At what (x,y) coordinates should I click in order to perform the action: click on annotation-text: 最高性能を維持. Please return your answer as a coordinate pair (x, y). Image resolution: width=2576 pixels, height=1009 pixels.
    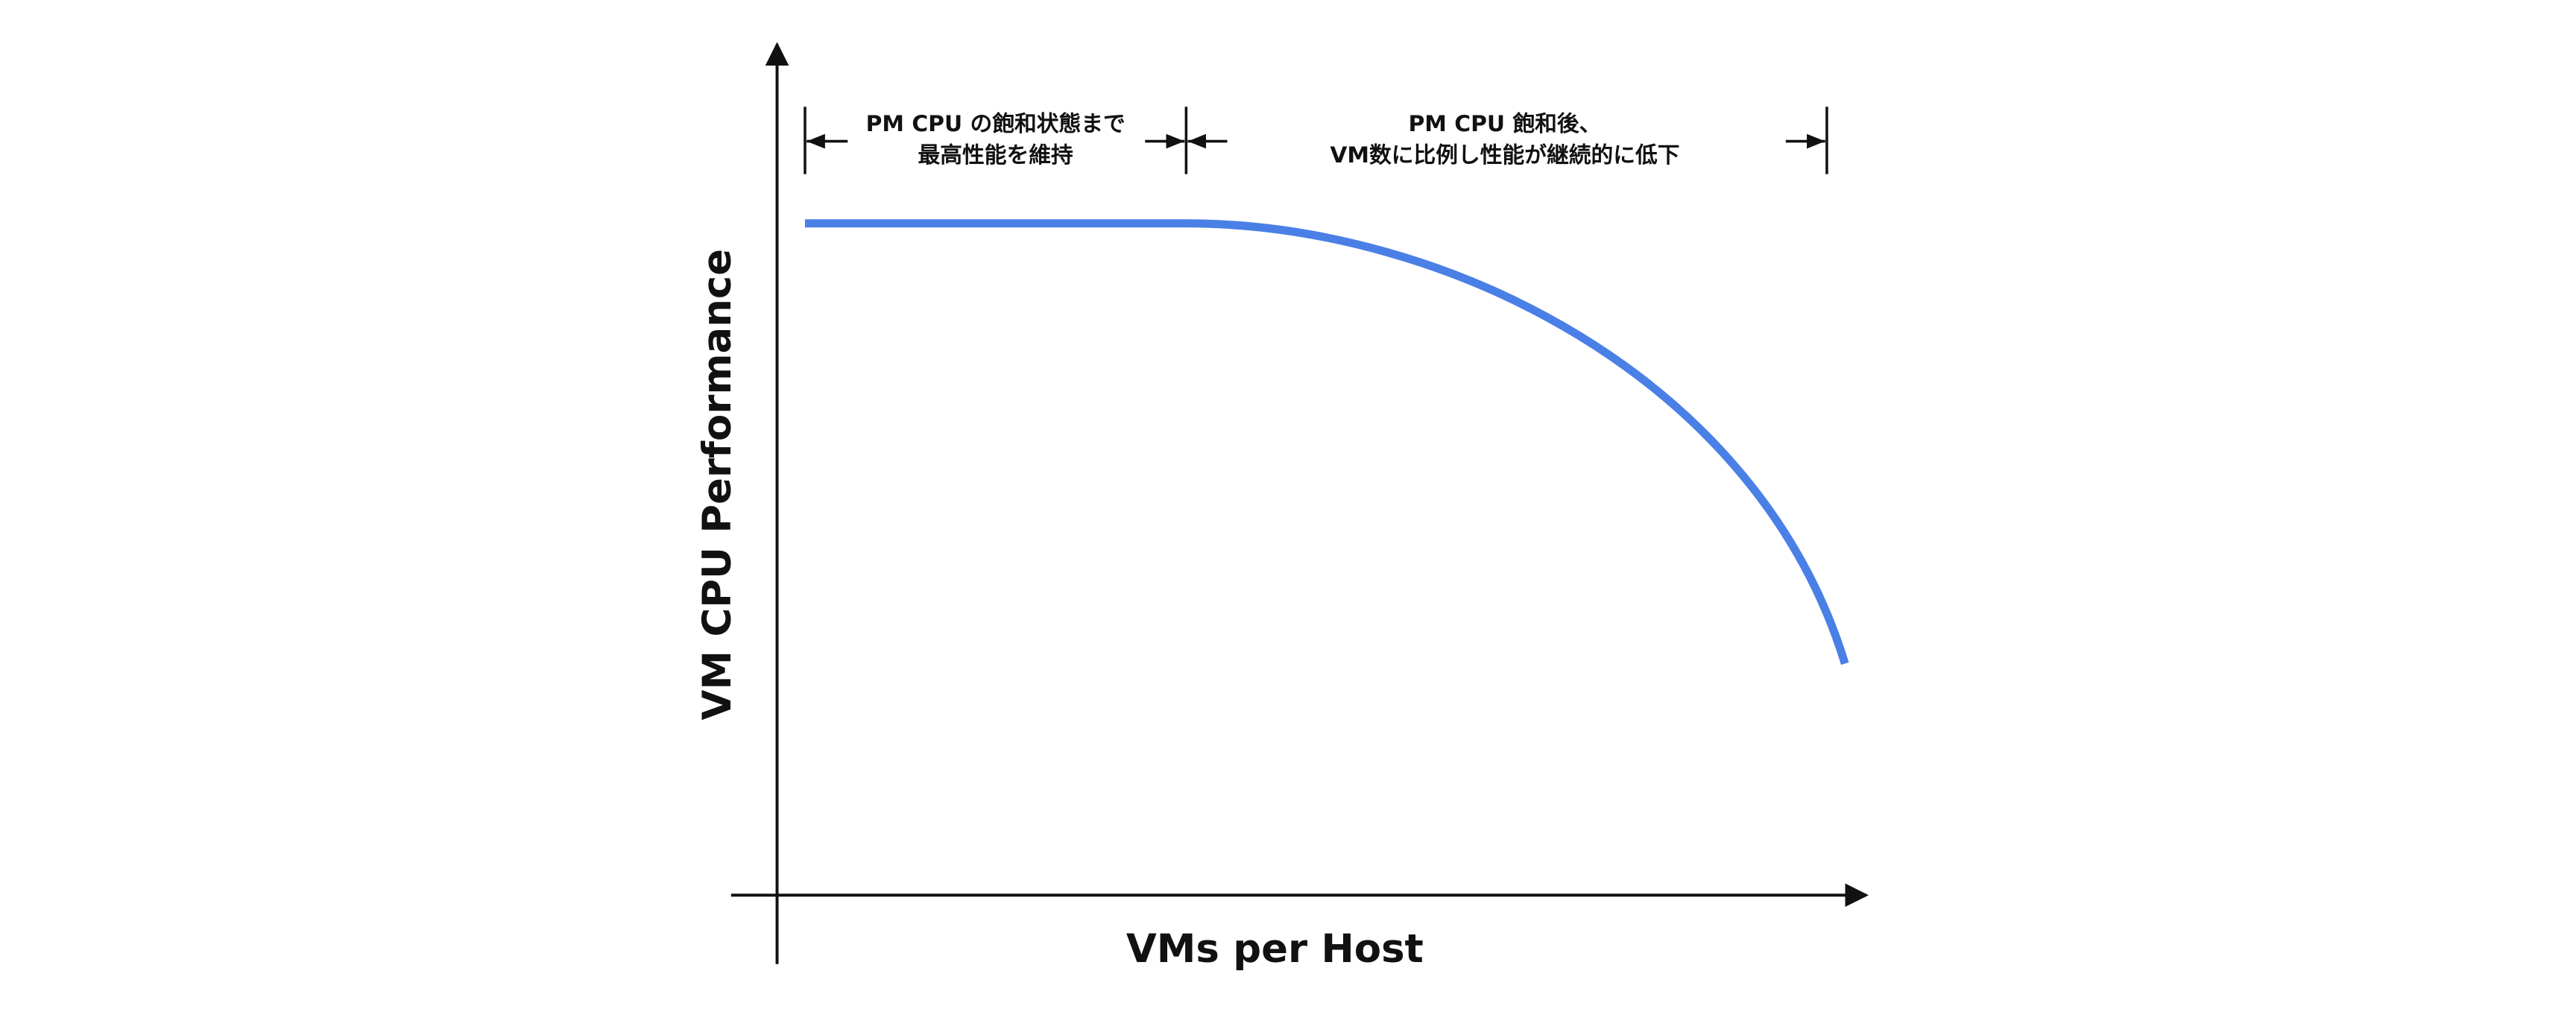
    Looking at the image, I should click on (996, 155).